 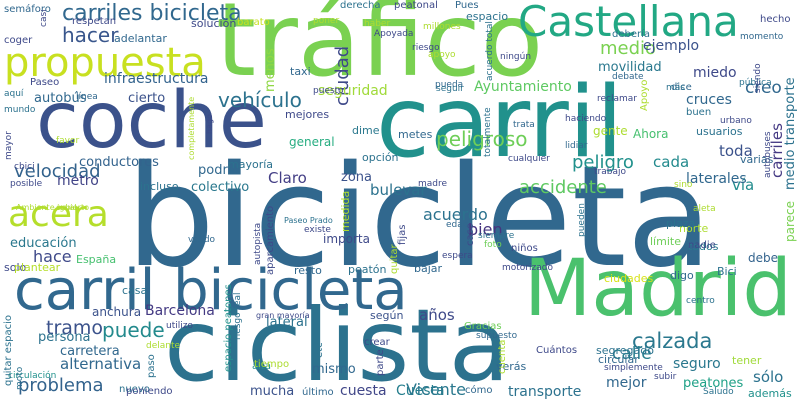 What do you see at coordinates (718, 392) in the screenshot?
I see `word: Saludo` at bounding box center [718, 392].